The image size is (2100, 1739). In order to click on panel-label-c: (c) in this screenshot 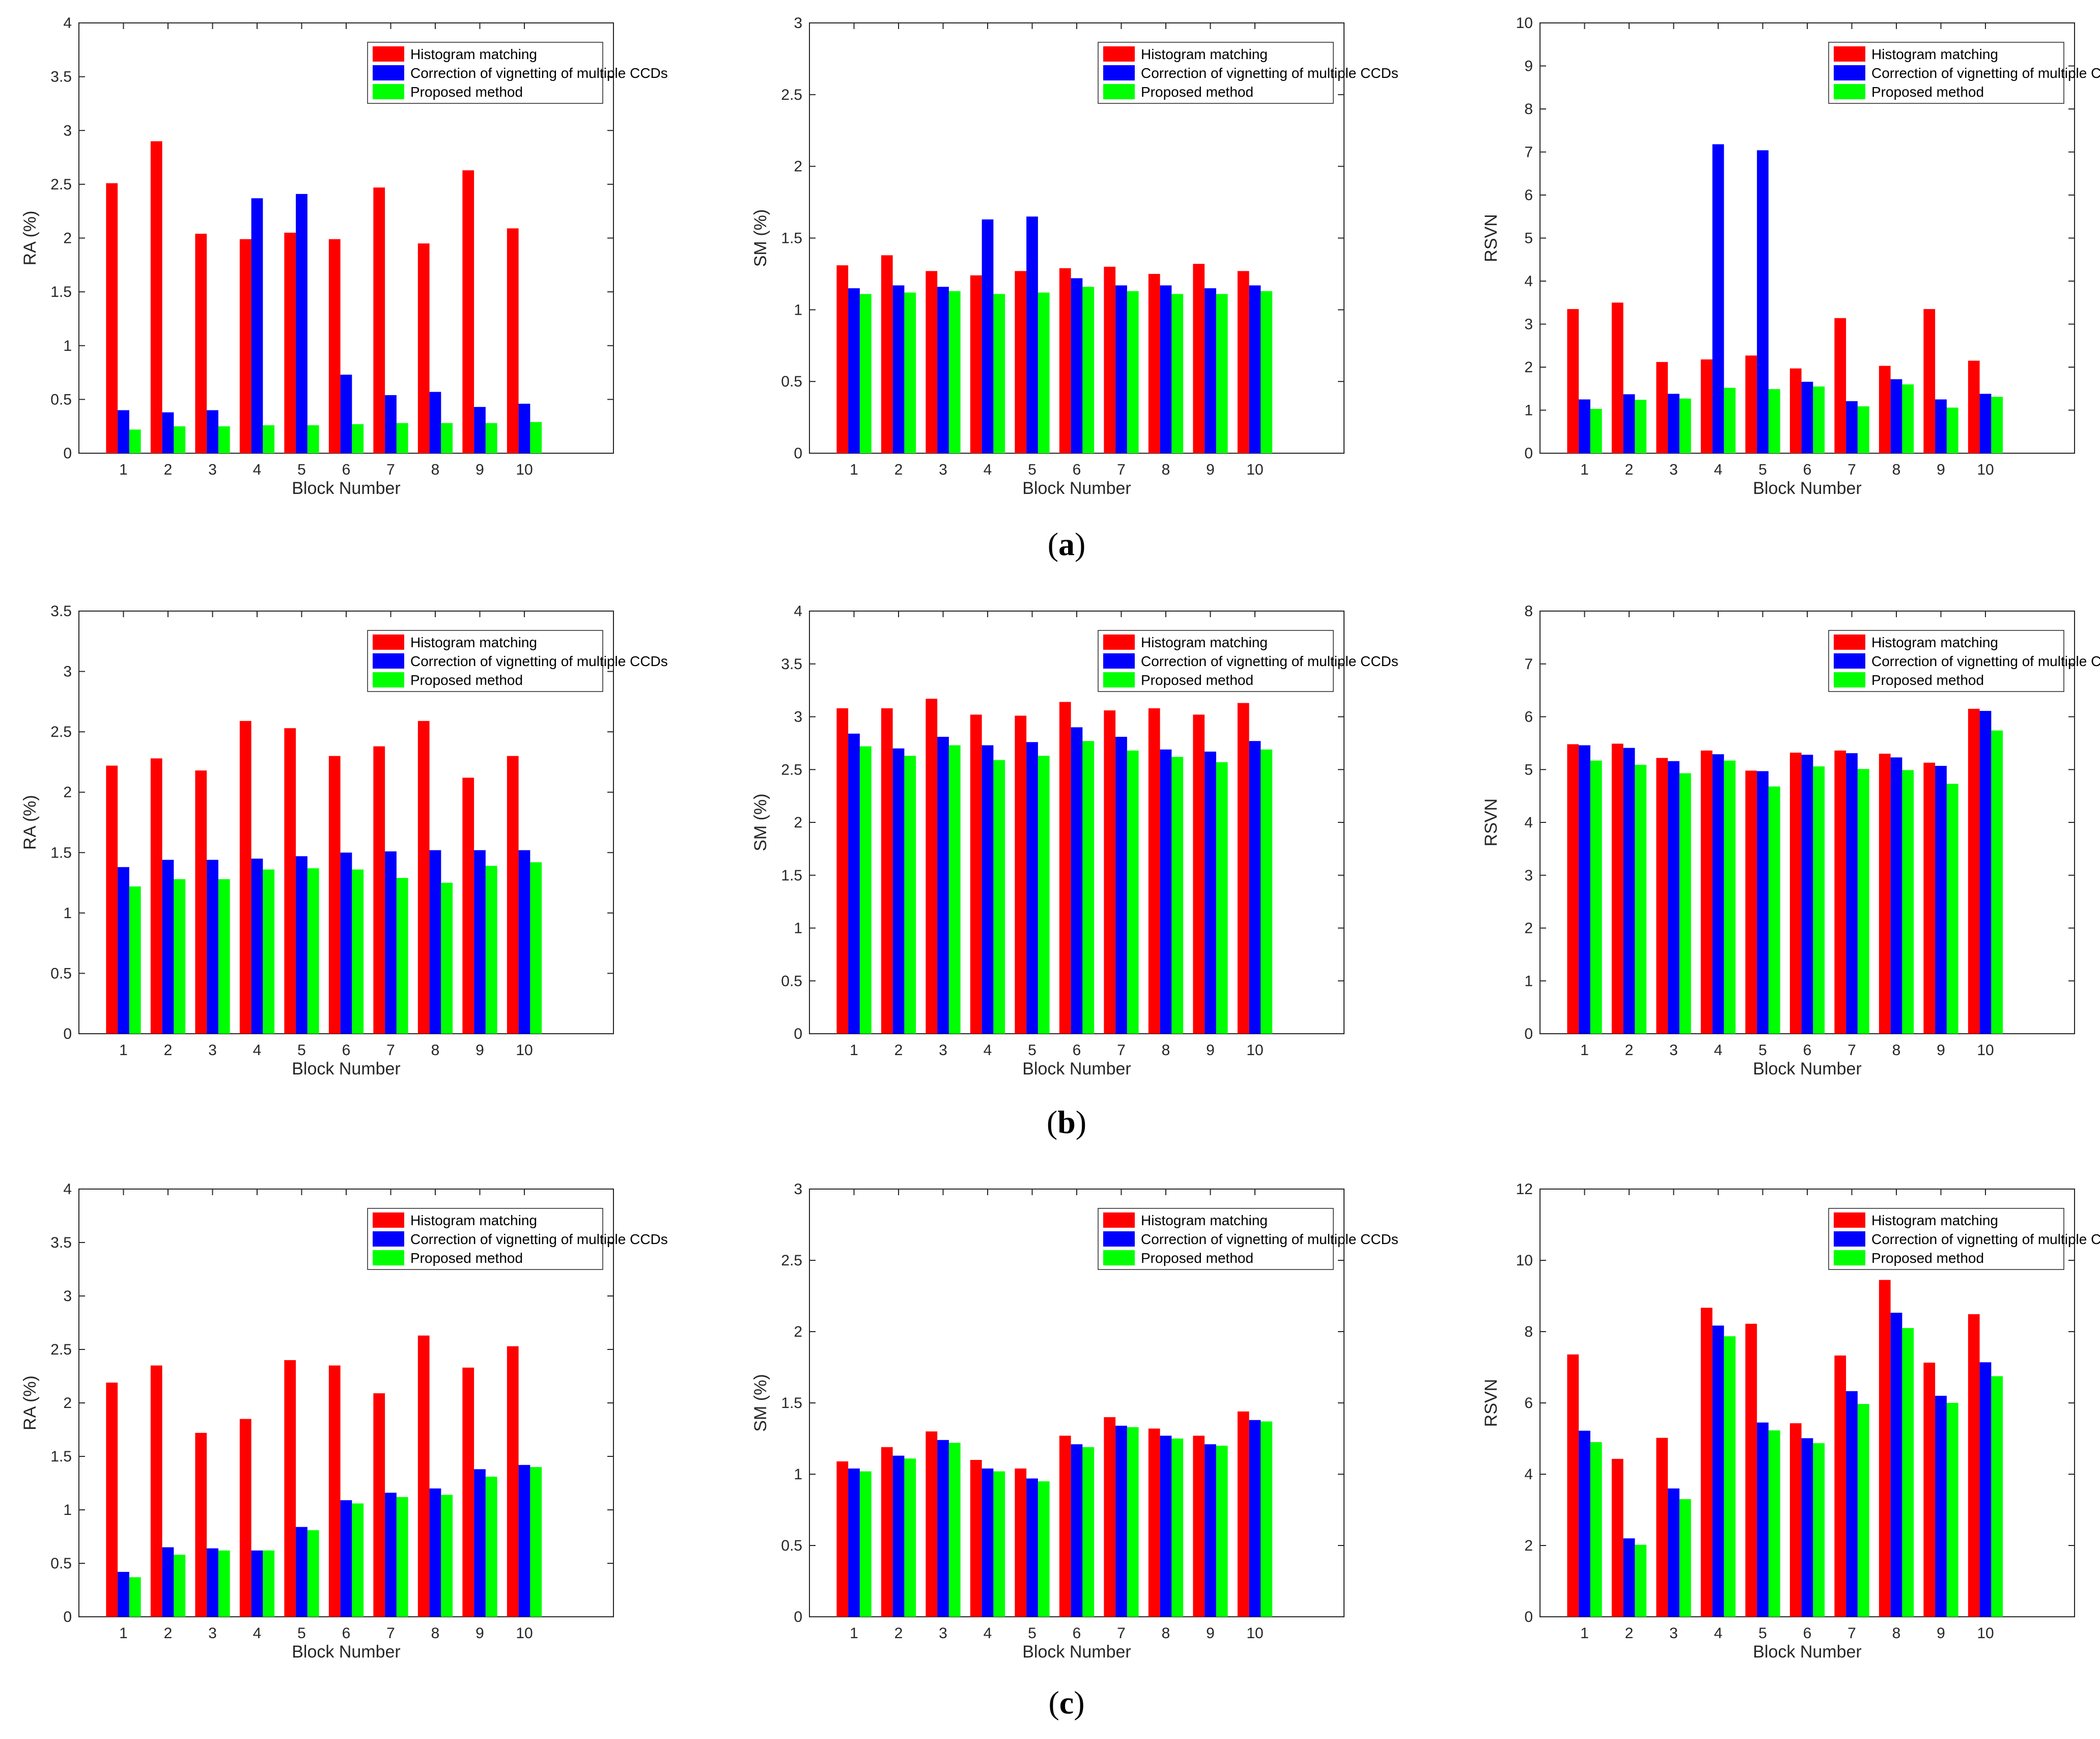, I will do `click(1066, 1703)`.